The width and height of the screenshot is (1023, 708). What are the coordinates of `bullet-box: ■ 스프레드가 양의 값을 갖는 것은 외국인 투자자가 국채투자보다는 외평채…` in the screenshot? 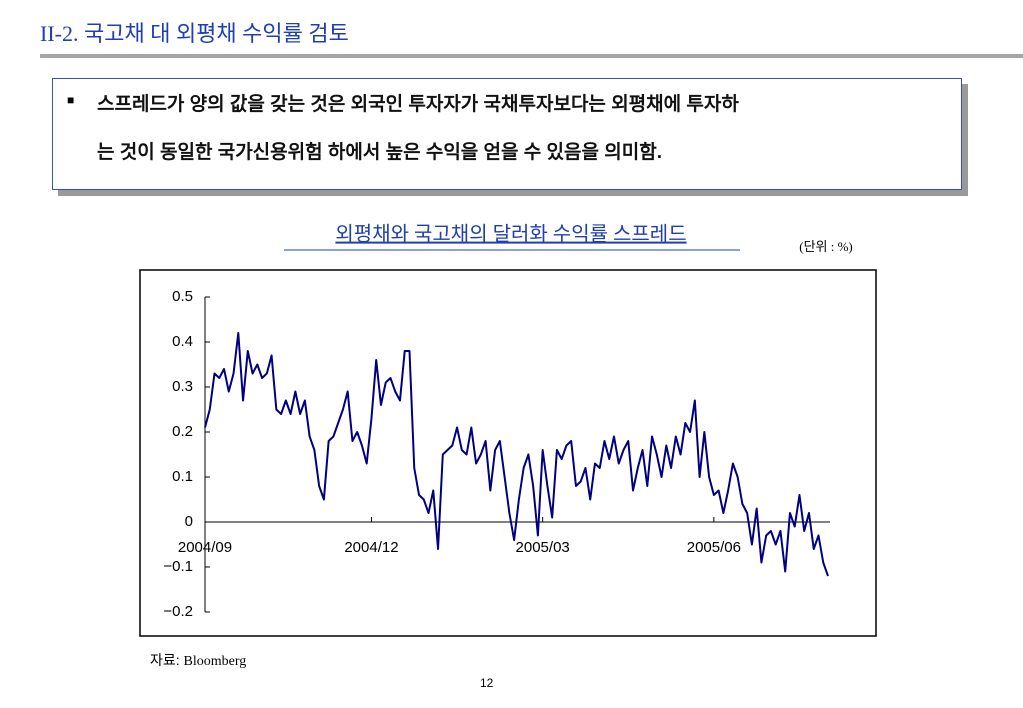 It's located at (507, 134).